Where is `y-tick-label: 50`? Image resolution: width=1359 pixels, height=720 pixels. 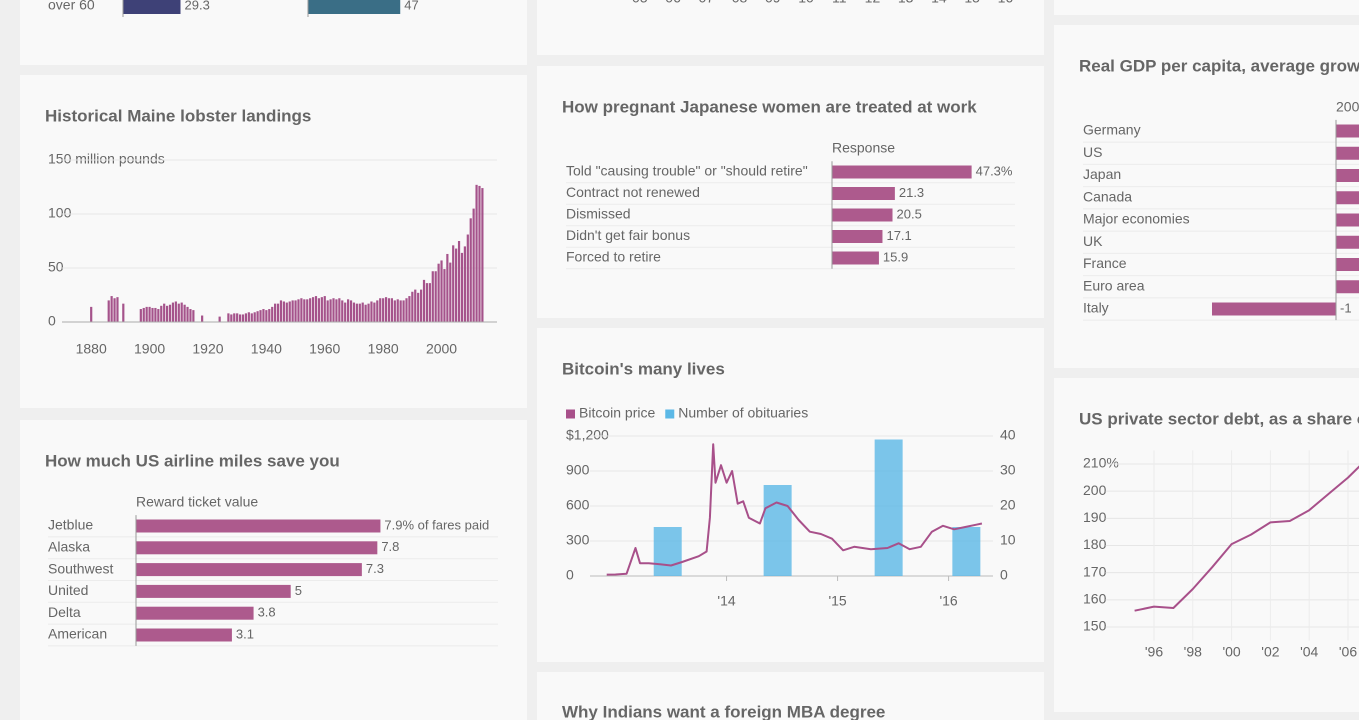 y-tick-label: 50 is located at coordinates (56, 267).